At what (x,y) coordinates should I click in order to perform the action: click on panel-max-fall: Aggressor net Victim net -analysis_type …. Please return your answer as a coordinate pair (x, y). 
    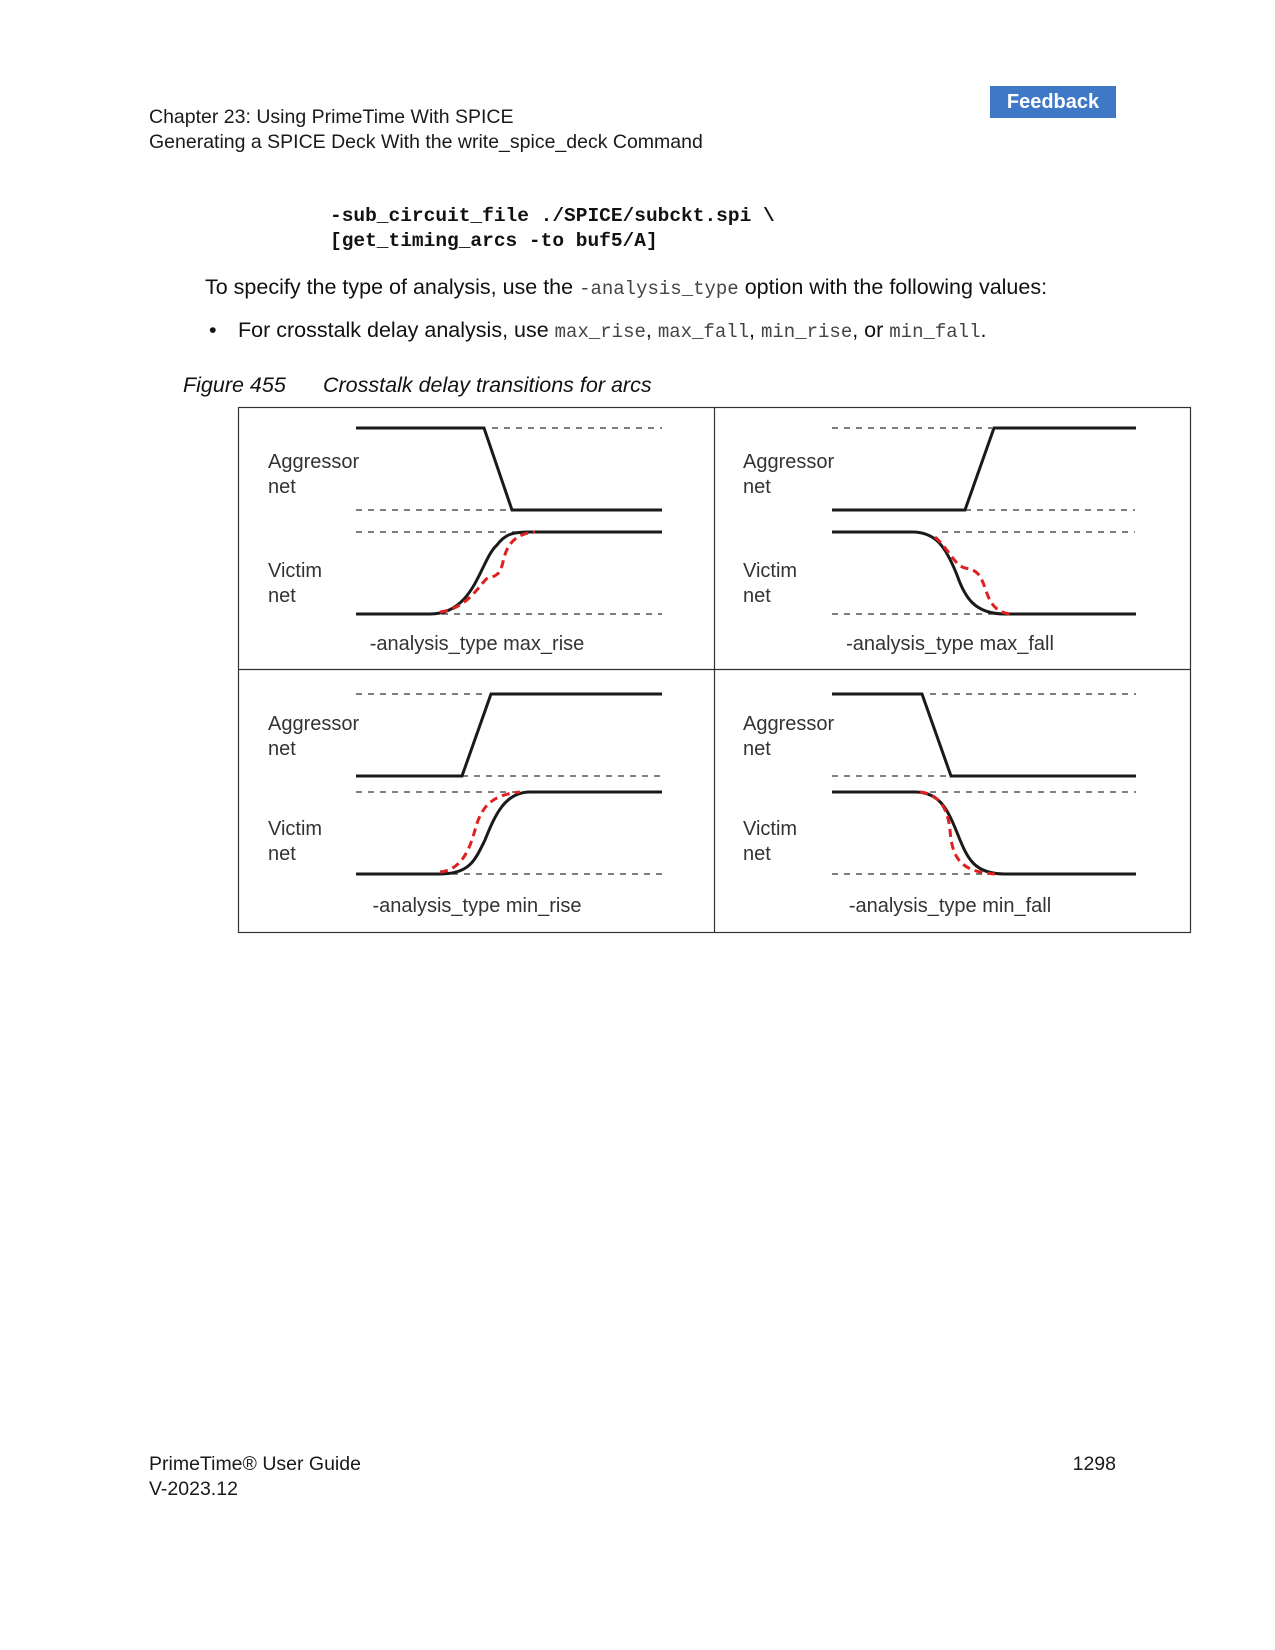
    Looking at the image, I should click on (939, 540).